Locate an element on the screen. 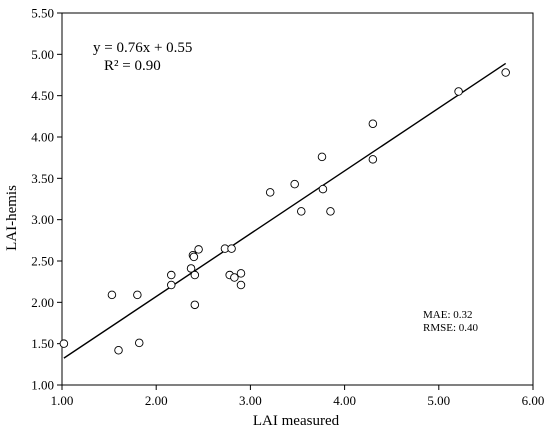  x-tick-label: 1.00 is located at coordinates (62, 400).